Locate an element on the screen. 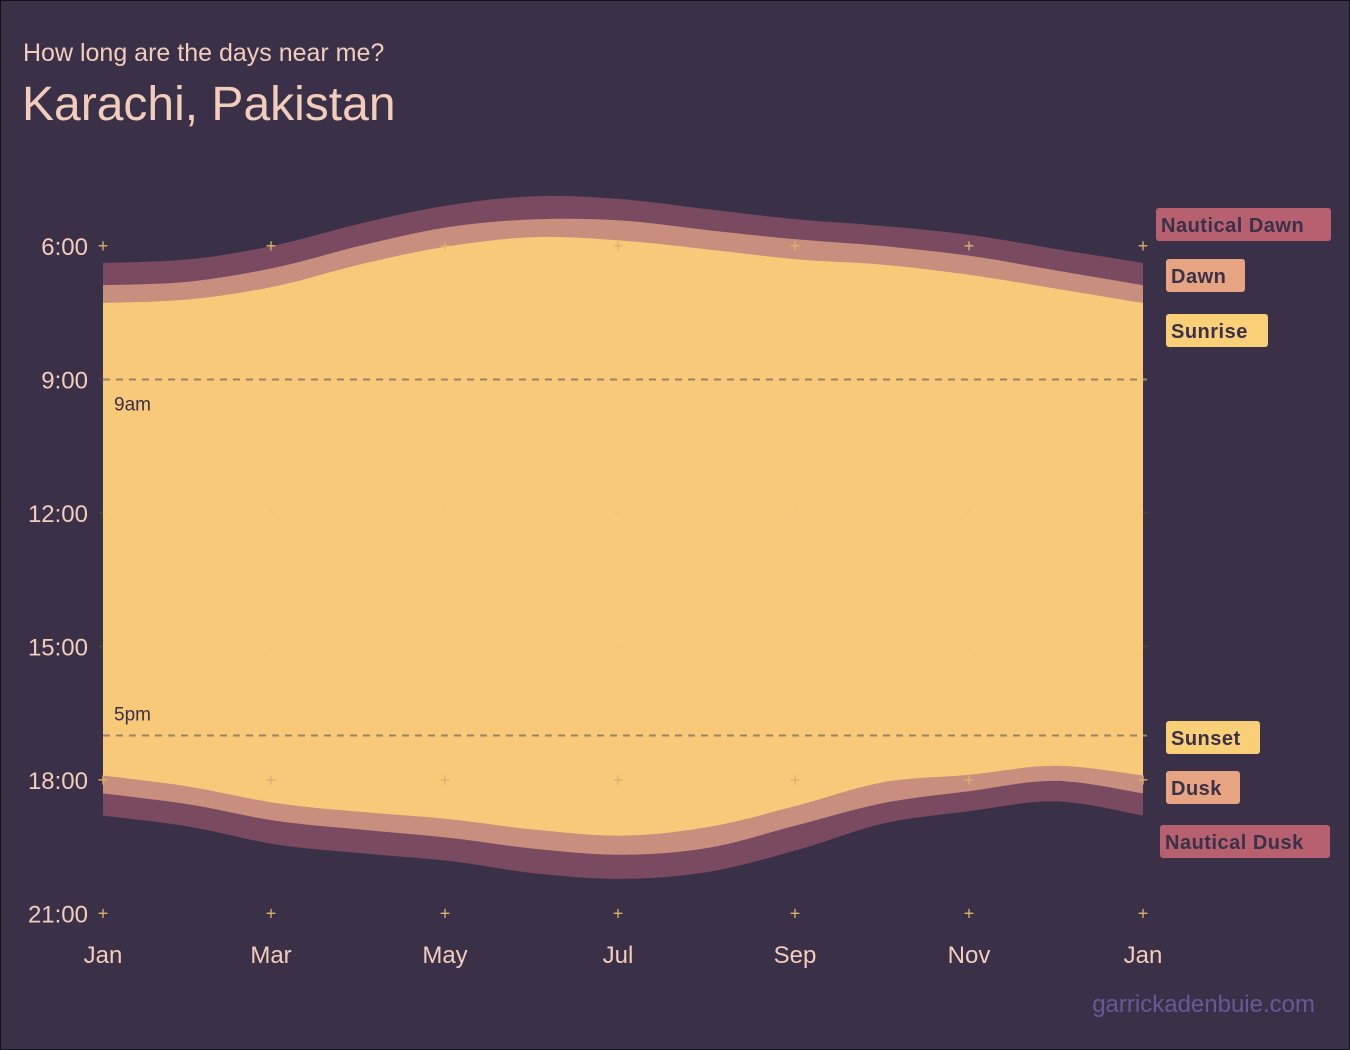 The image size is (1350, 1050). series-label-text: Nautical Dusk is located at coordinates (1234, 843).